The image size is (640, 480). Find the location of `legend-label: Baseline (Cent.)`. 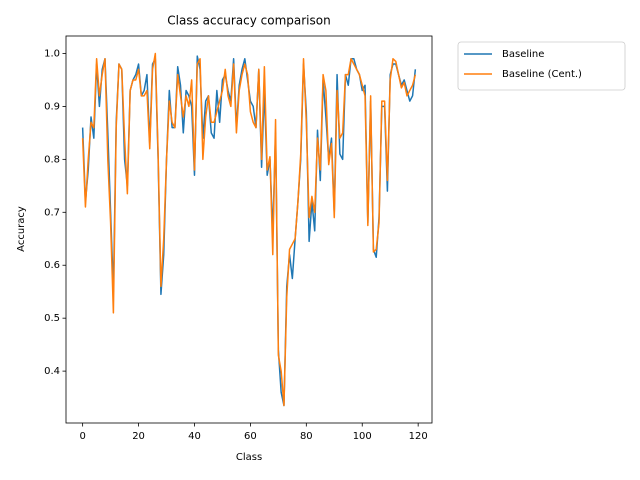

legend-label: Baseline (Cent.) is located at coordinates (542, 74).